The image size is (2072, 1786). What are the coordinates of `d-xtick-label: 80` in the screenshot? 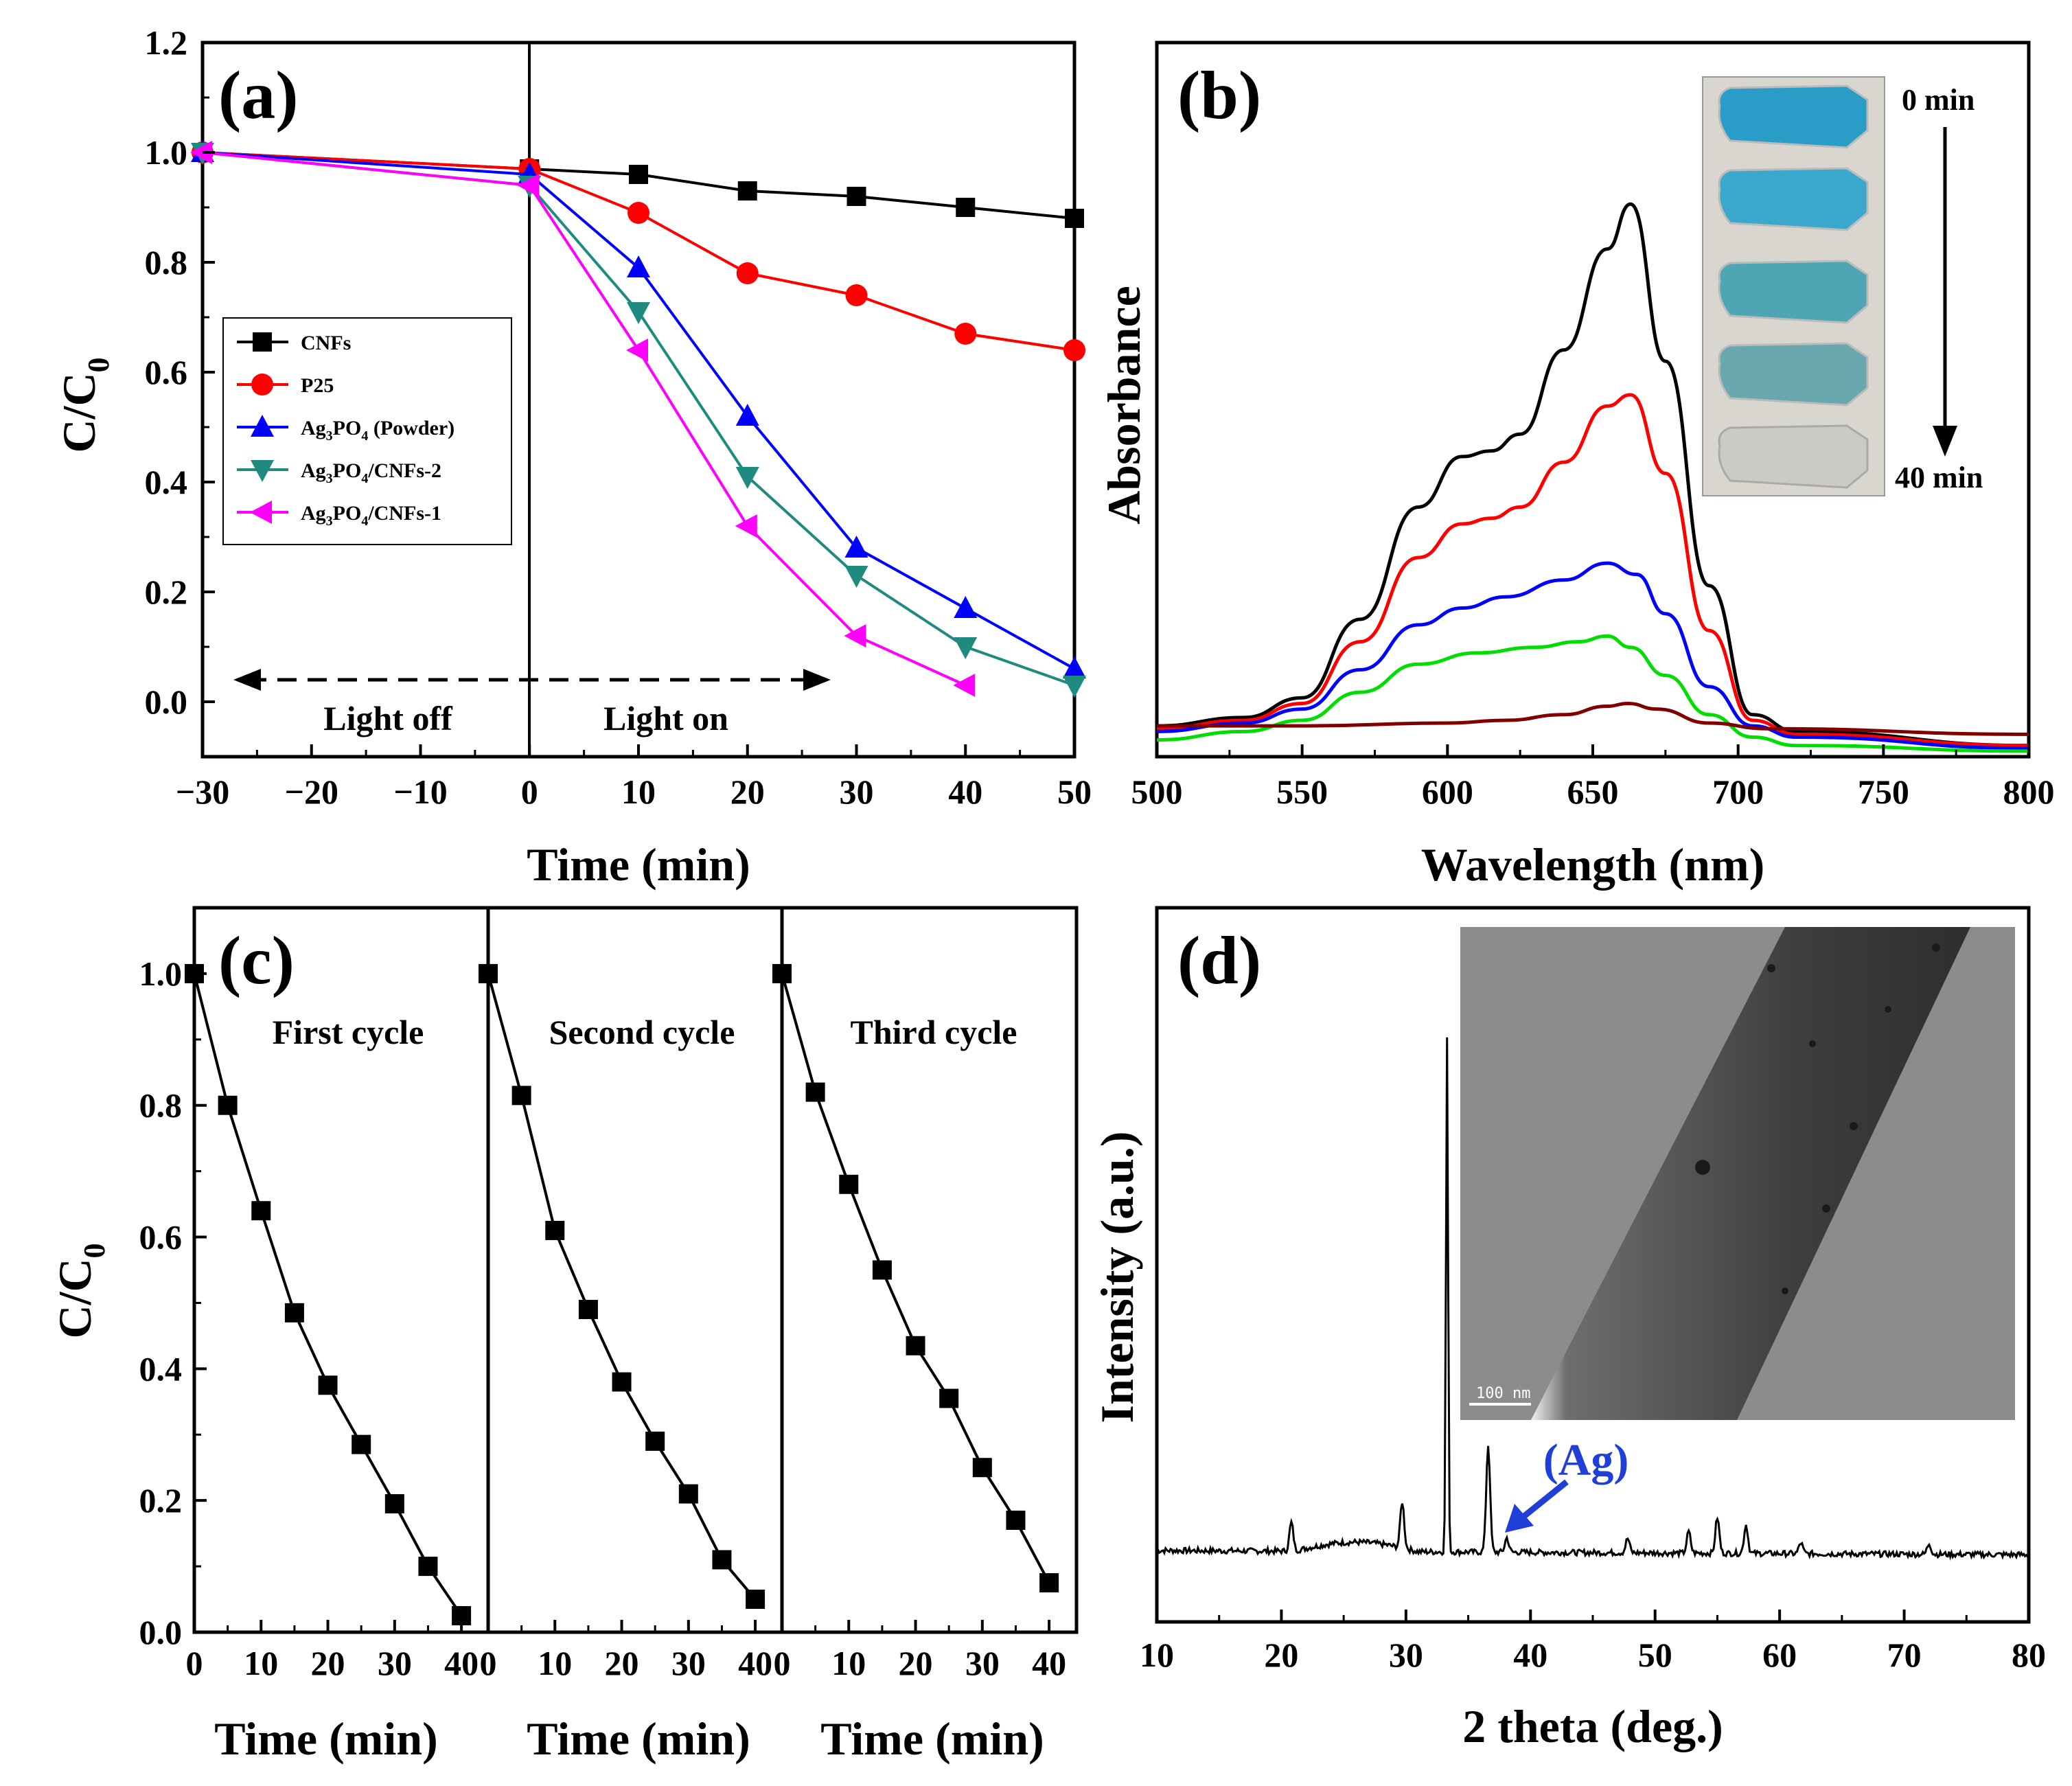 It's located at (2029, 1655).